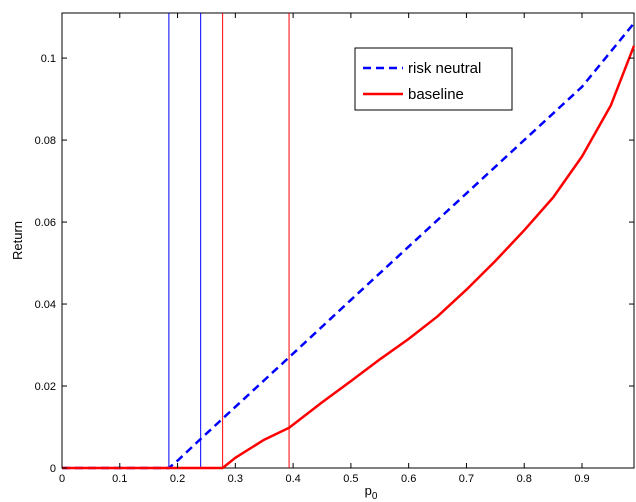 Image resolution: width=636 pixels, height=502 pixels. I want to click on x-tick-label: 0.9, so click(581, 479).